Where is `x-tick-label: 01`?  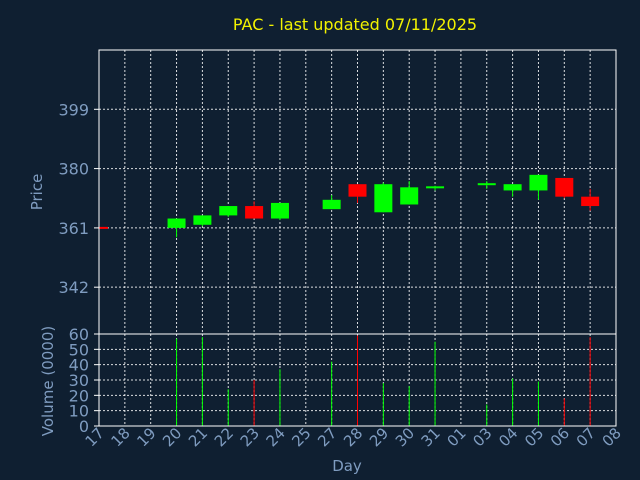 x-tick-label: 01 is located at coordinates (456, 437).